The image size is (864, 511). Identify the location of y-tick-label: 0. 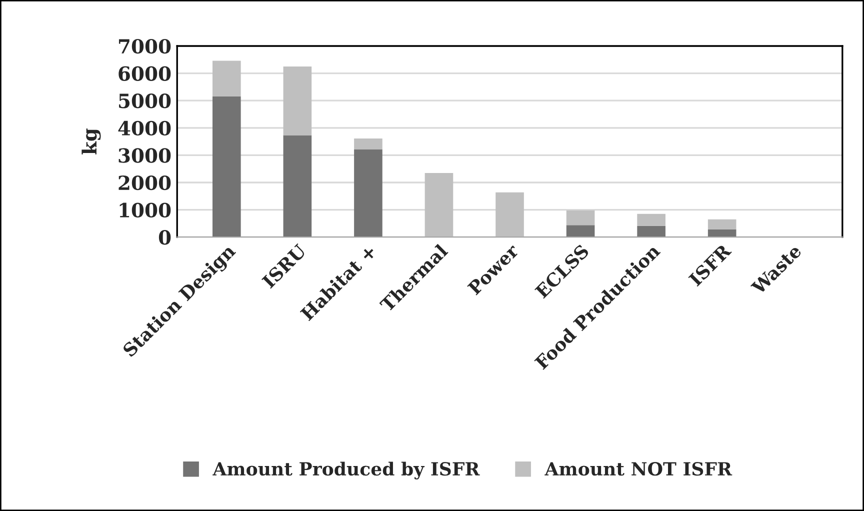
(164, 237).